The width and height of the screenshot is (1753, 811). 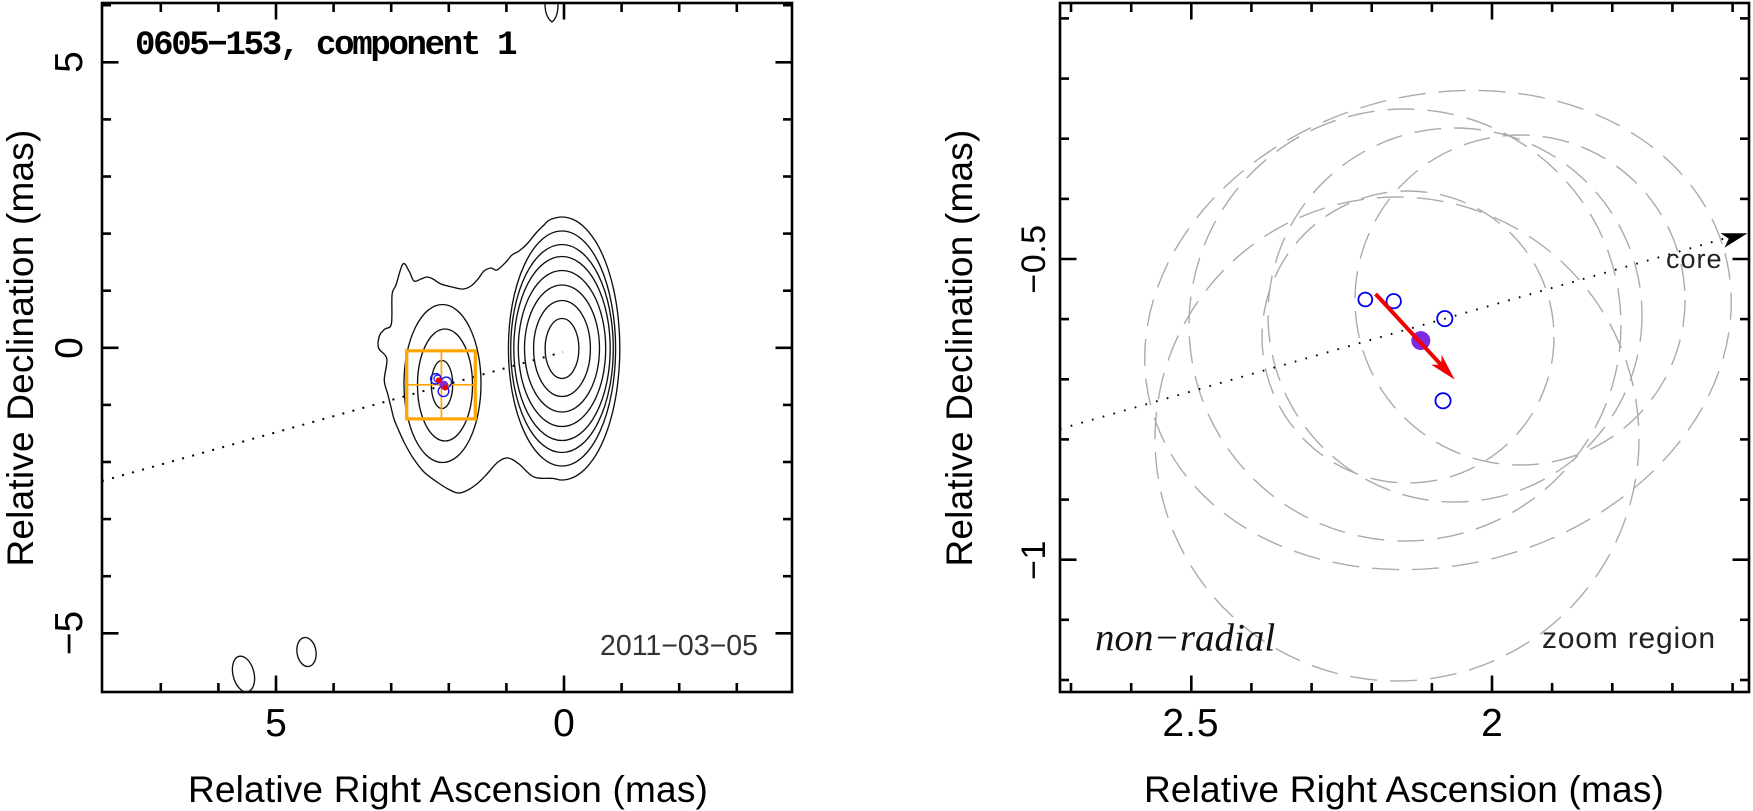 What do you see at coordinates (679, 646) in the screenshot?
I see `svg-text: 2011−03−05` at bounding box center [679, 646].